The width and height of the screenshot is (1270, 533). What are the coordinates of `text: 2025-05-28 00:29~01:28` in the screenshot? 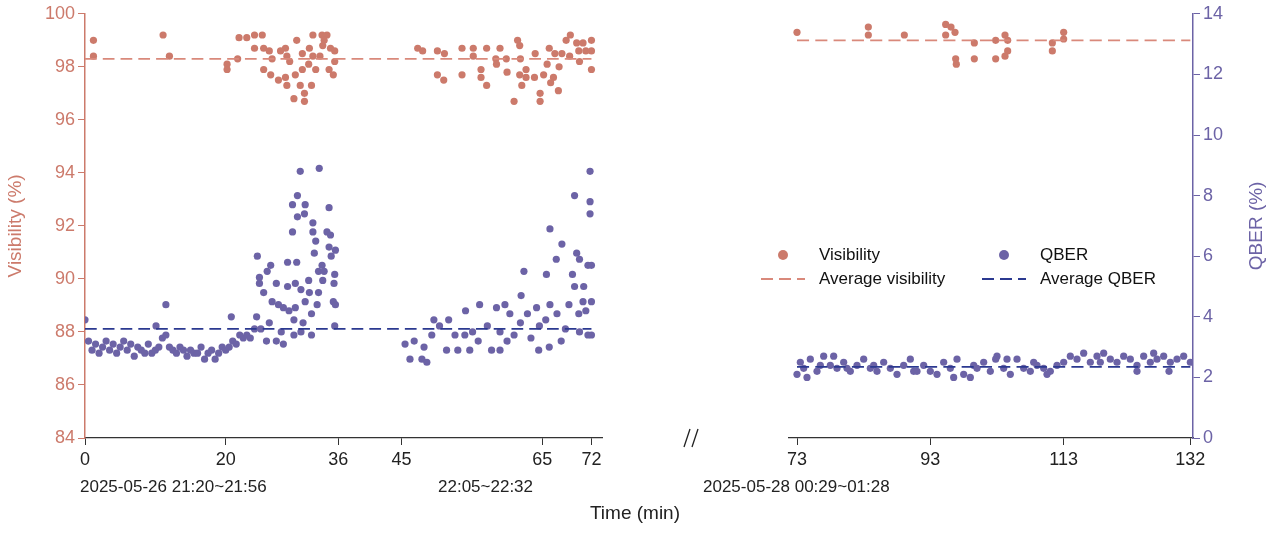 It's located at (796, 486).